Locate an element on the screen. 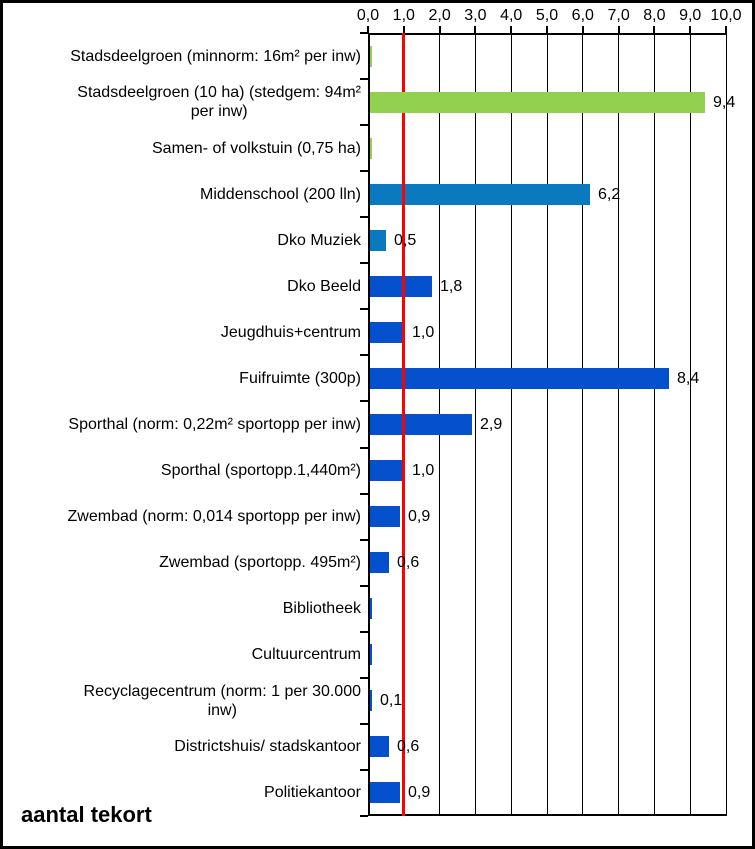 The image size is (755, 849). category-label: Districtshuis/ stadskantoor is located at coordinates (184, 747).